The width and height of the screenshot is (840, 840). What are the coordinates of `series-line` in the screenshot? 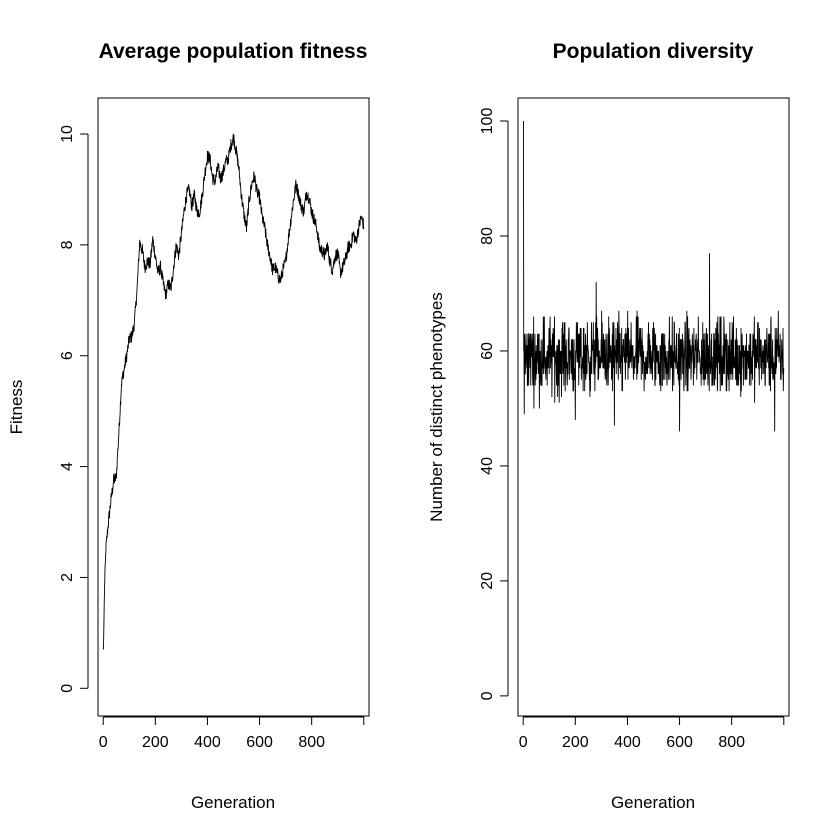 It's located at (654, 276).